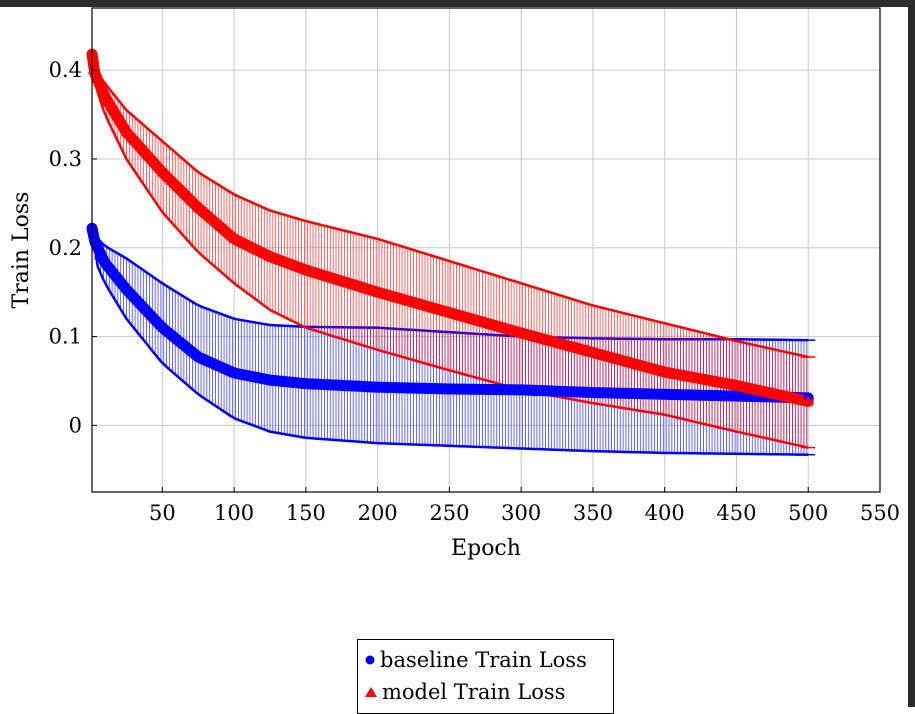 The image size is (915, 714). What do you see at coordinates (593, 513) in the screenshot?
I see `x-tick-label: 350` at bounding box center [593, 513].